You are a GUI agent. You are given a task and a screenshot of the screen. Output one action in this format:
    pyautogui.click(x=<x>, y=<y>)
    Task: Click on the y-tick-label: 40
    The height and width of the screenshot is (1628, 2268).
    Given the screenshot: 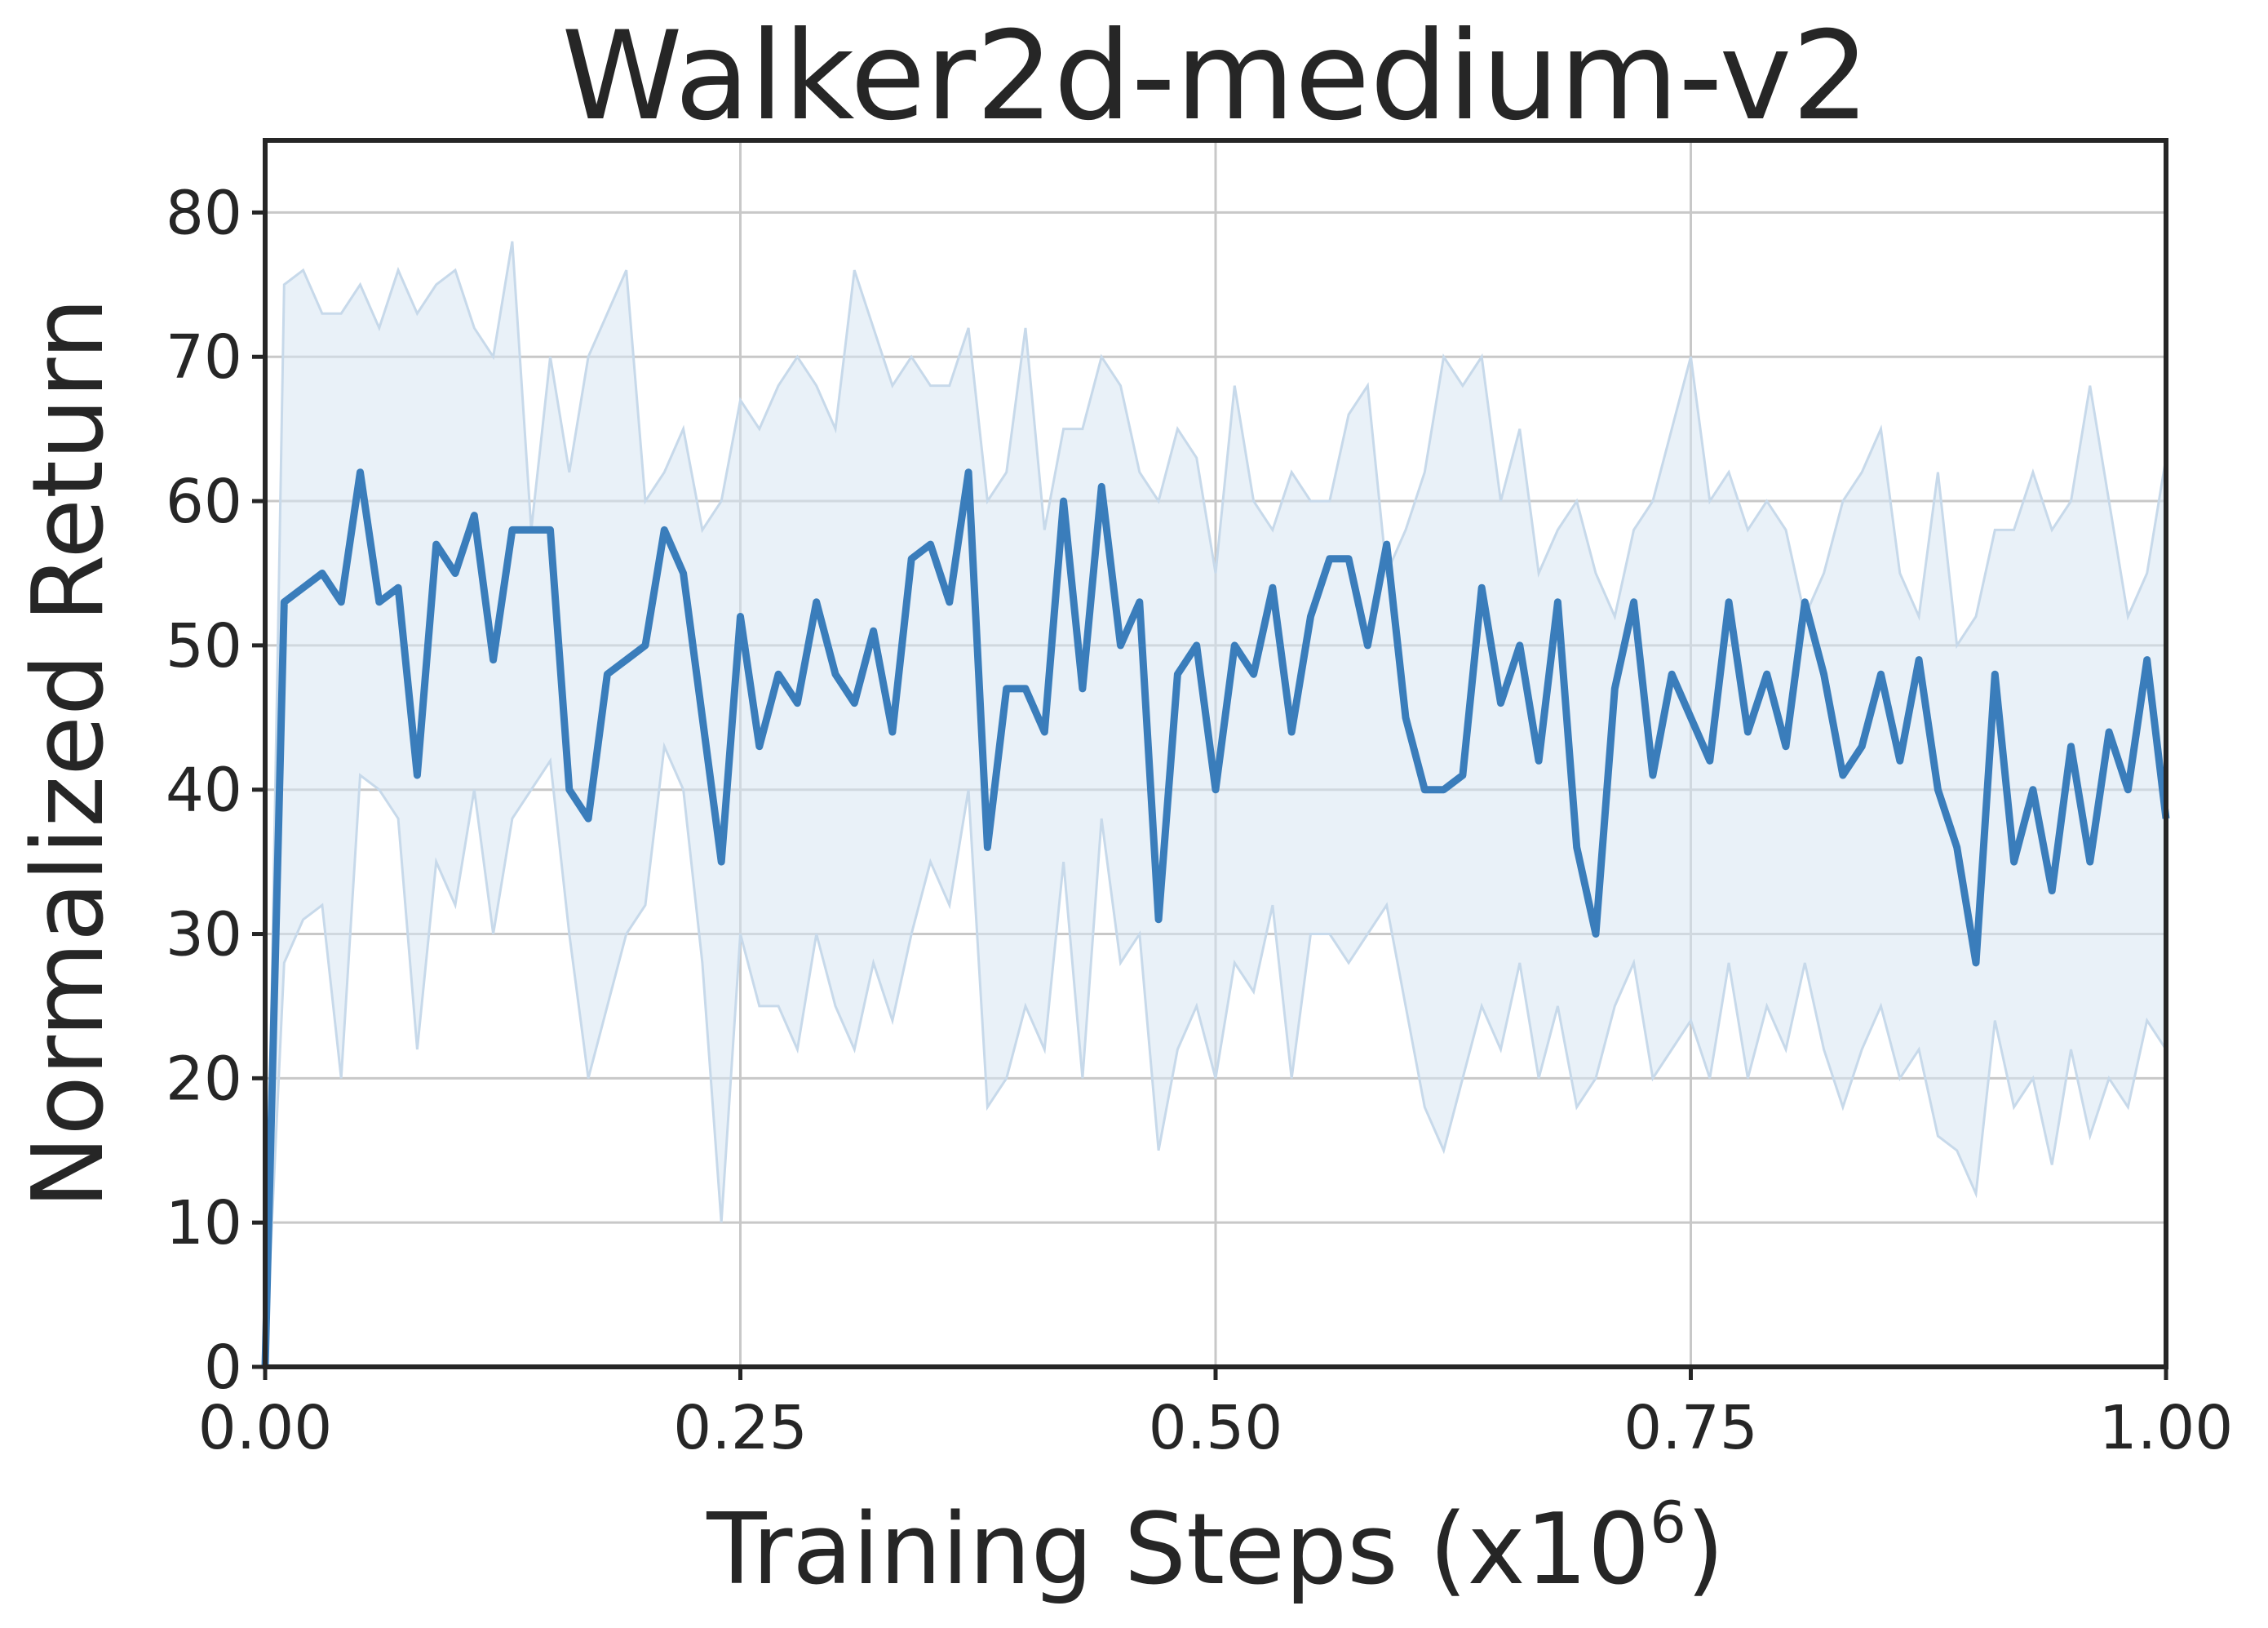 What is the action you would take?
    pyautogui.click(x=204, y=791)
    